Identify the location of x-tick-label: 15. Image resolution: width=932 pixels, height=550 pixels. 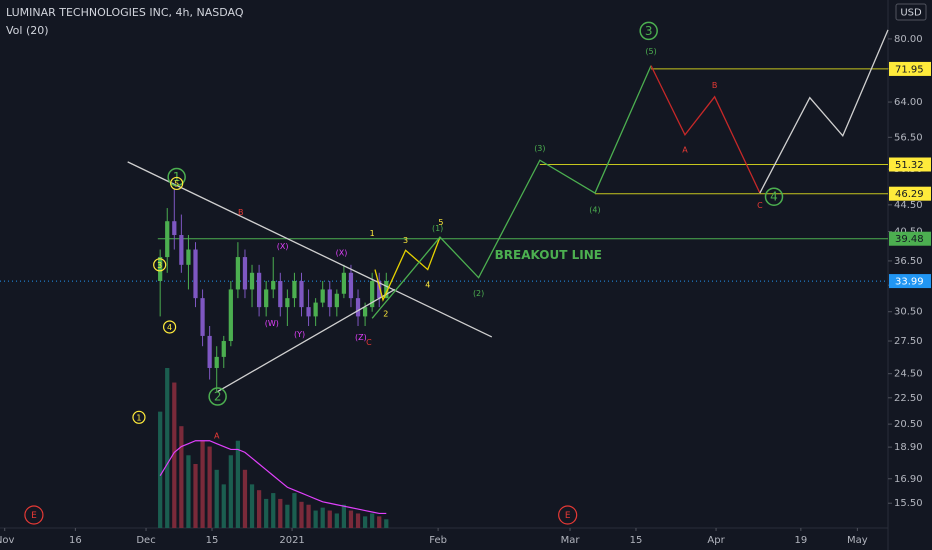
(636, 540).